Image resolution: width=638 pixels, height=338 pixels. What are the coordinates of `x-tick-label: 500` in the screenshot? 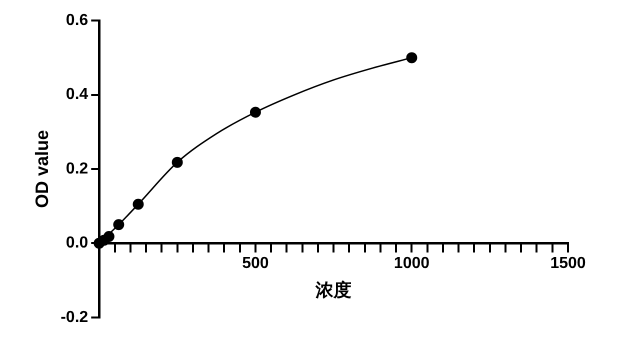 It's located at (255, 263).